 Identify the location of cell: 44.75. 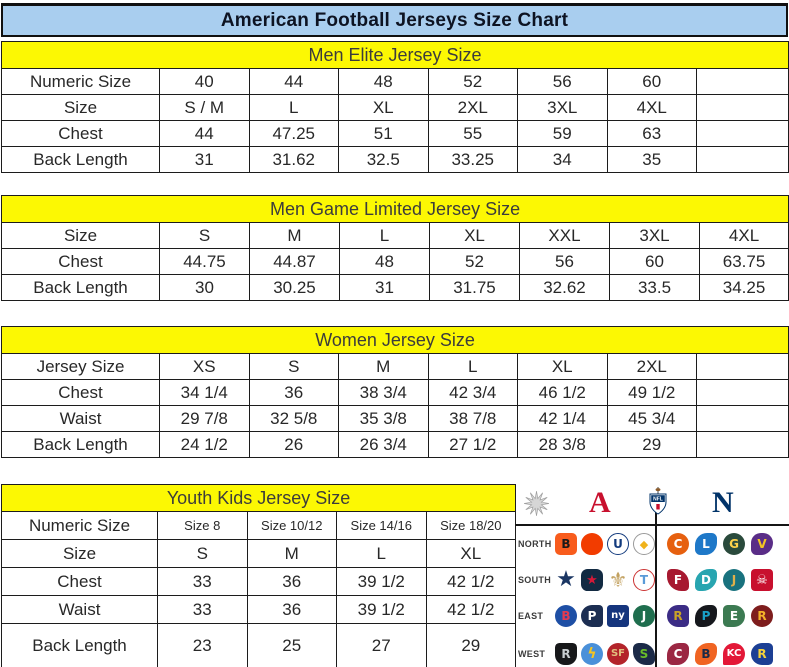
(204, 261).